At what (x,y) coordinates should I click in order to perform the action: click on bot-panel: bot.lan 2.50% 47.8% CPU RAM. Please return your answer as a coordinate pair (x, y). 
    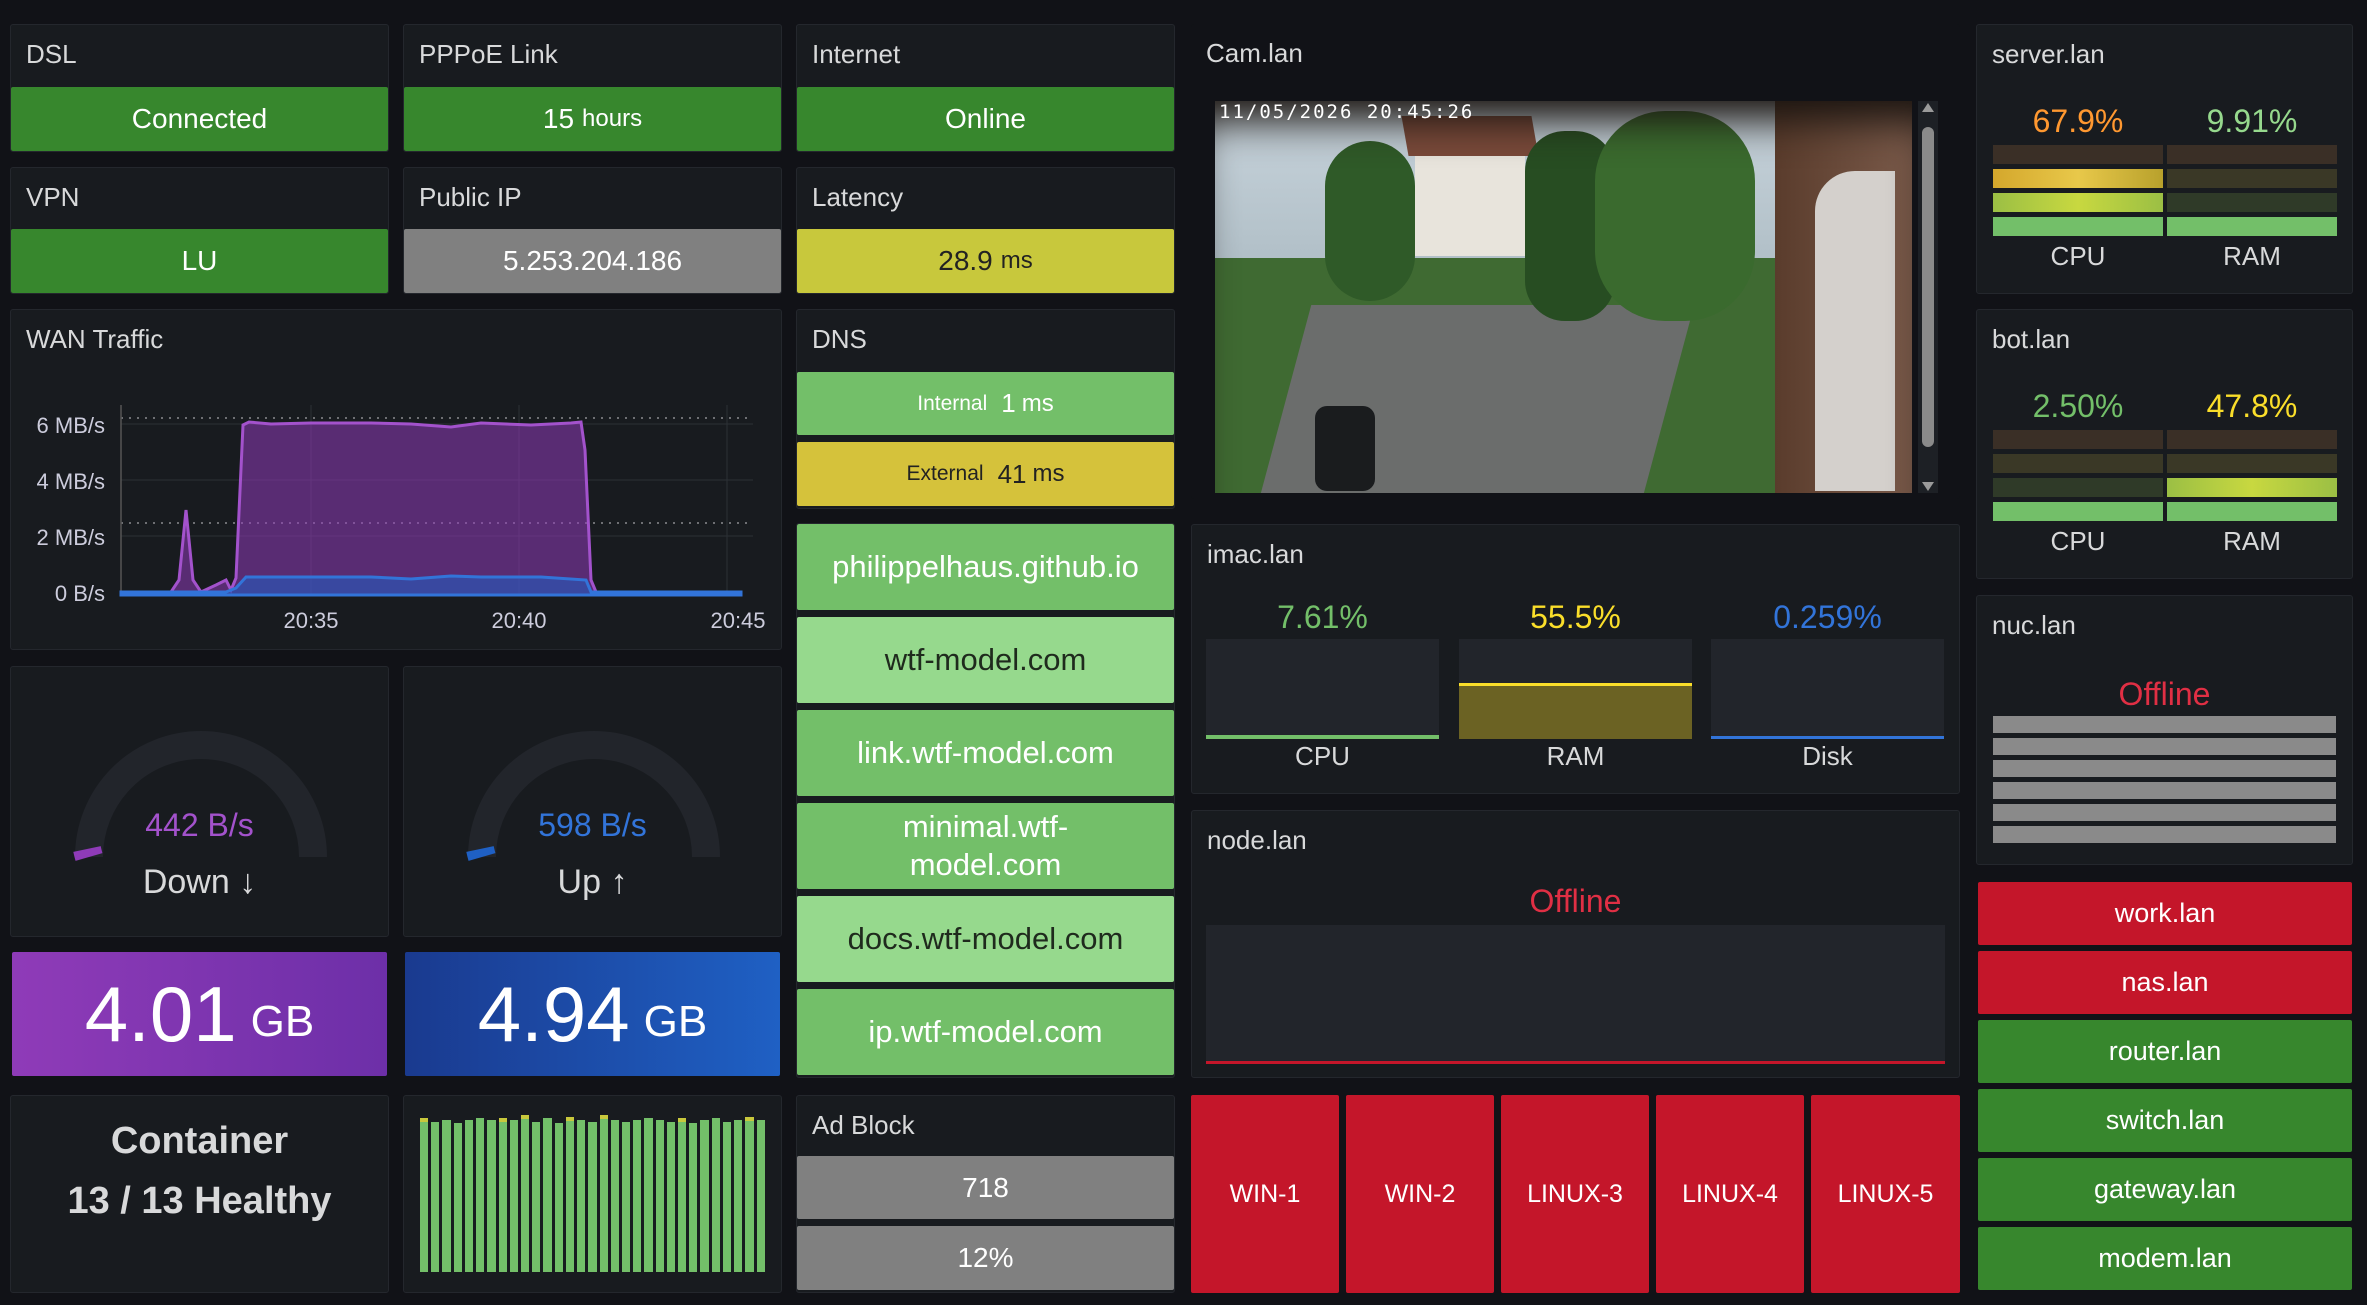
    Looking at the image, I should click on (2164, 444).